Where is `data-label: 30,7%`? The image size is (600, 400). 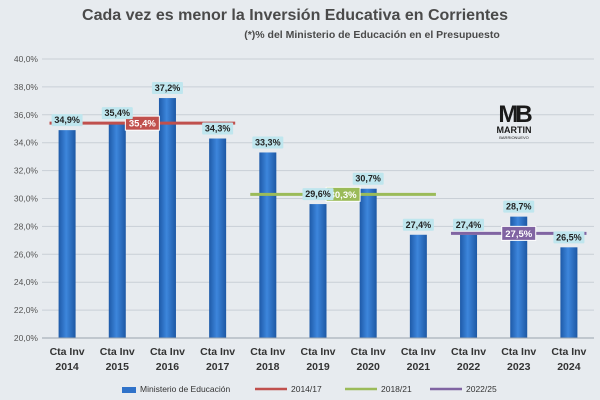
data-label: 30,7% is located at coordinates (368, 179).